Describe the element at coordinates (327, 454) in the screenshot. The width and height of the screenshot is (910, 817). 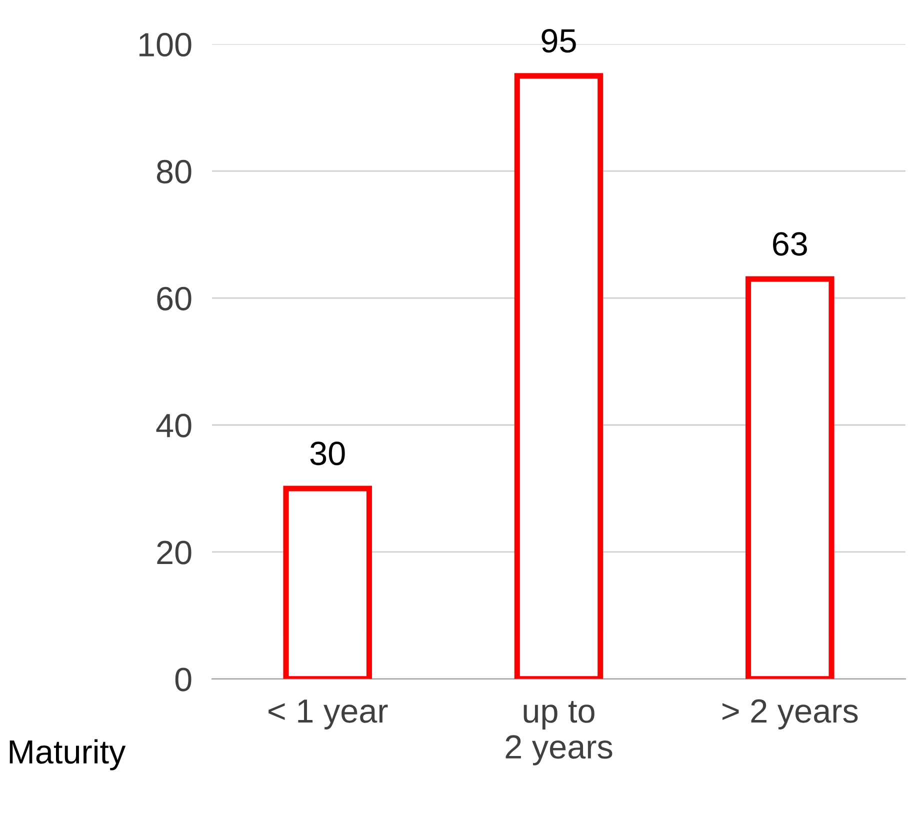
I see `data-label: 30` at that location.